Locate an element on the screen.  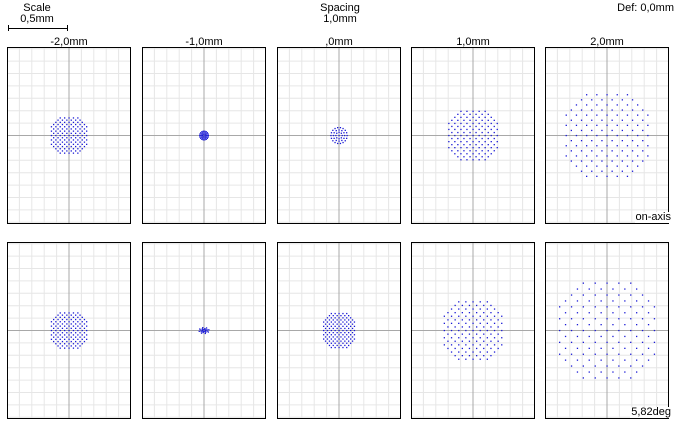
scale-bar is located at coordinates (38, 28).